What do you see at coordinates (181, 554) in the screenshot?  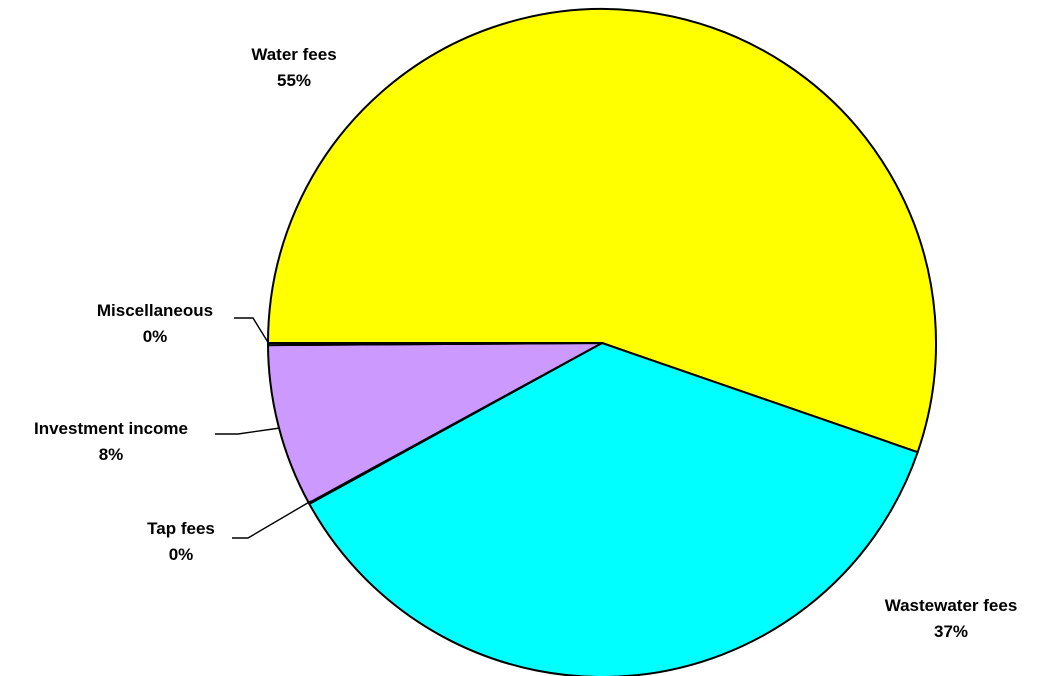 I see `percent-tap-fees: 0%` at bounding box center [181, 554].